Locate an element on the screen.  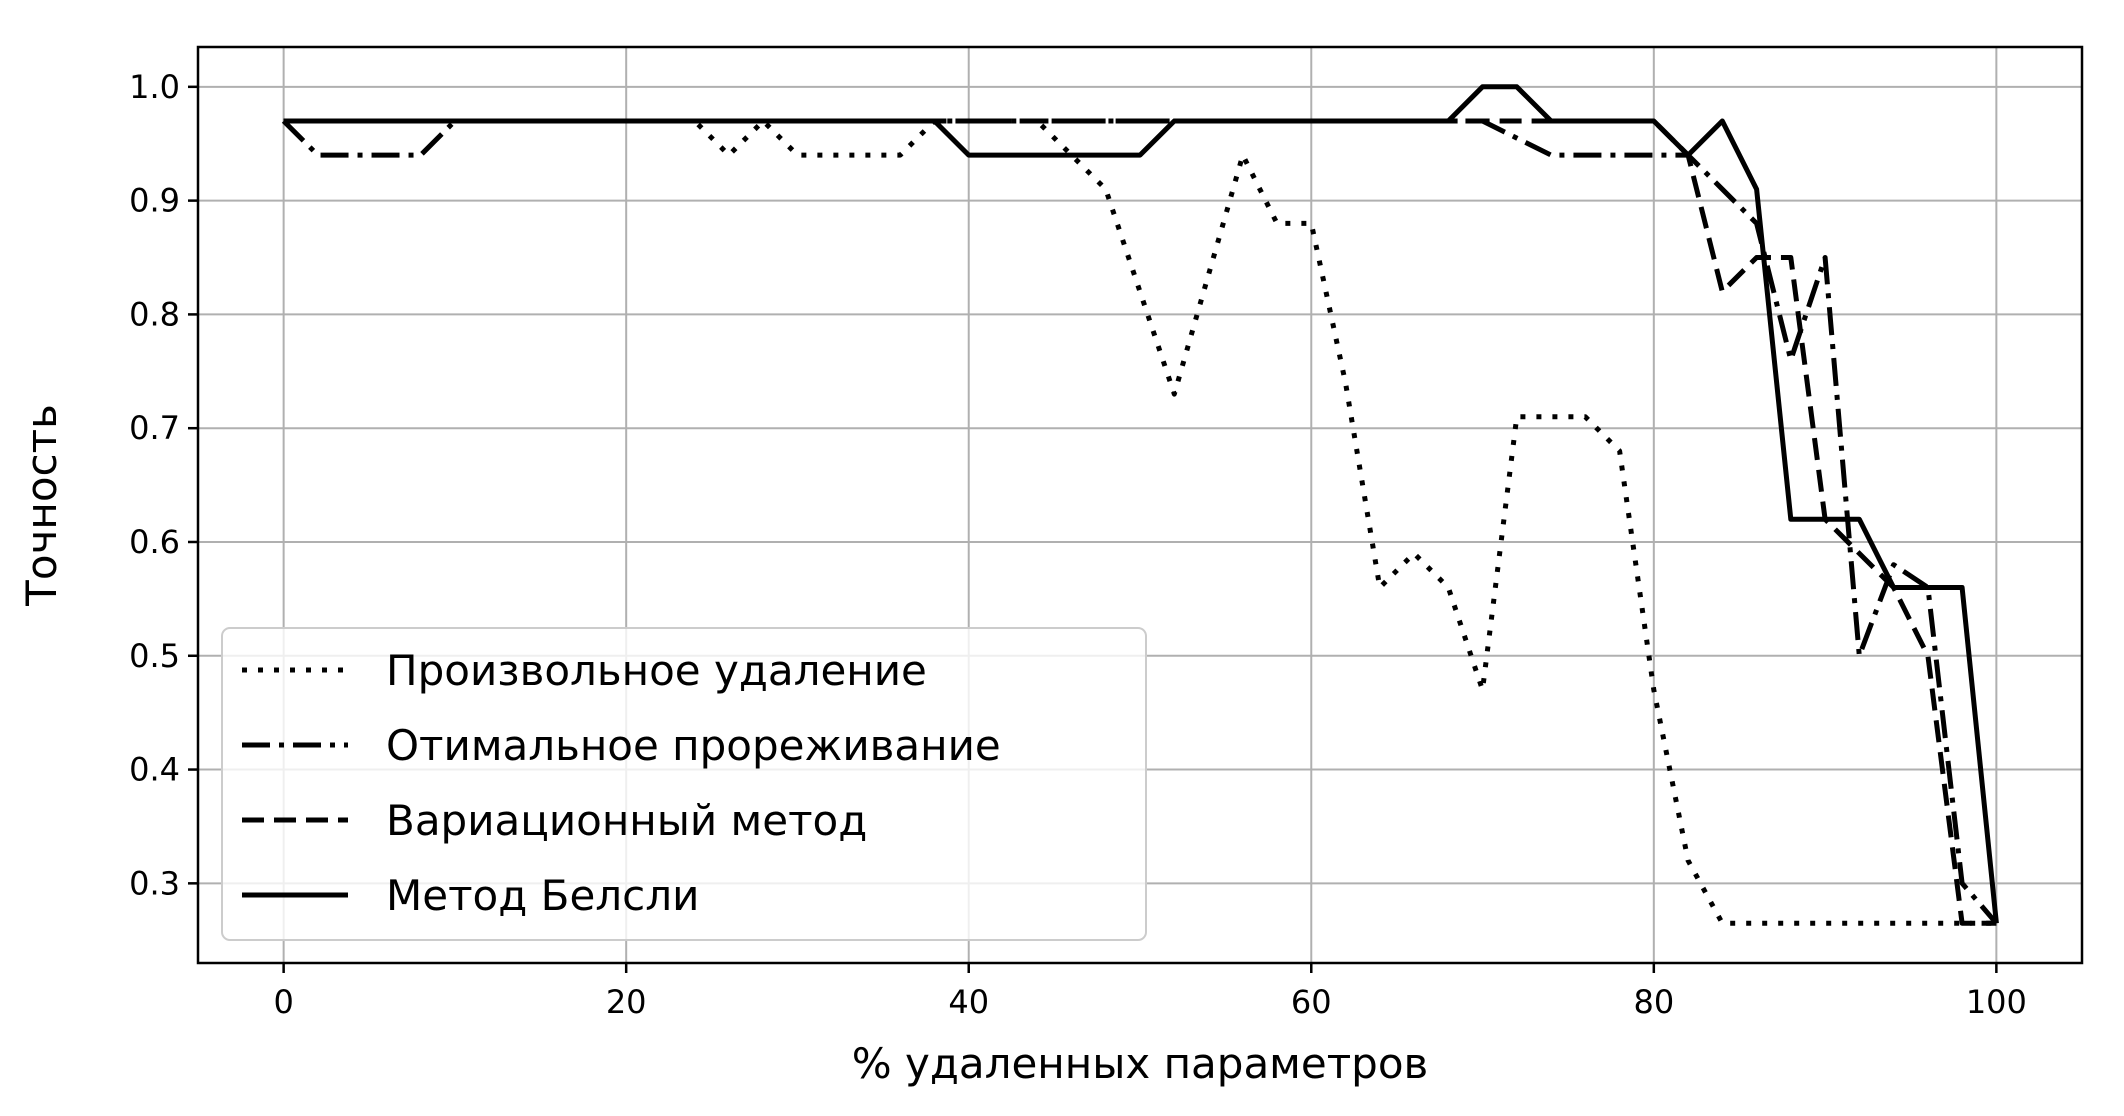
legend-label: Вариационный метод is located at coordinates (626, 820).